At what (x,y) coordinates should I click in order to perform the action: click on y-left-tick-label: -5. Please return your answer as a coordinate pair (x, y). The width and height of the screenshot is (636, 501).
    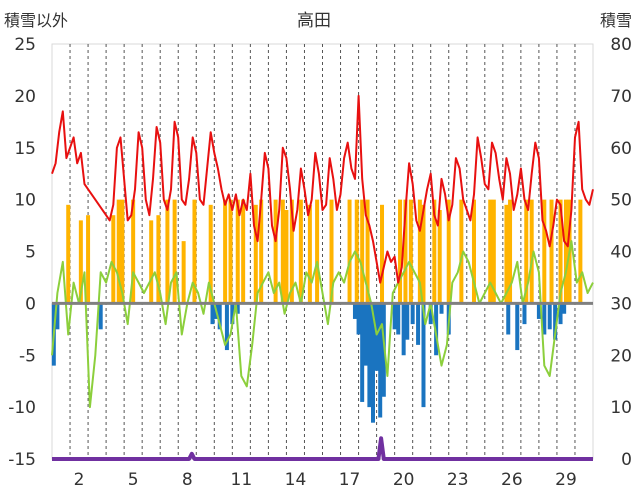
    Looking at the image, I should click on (27, 356).